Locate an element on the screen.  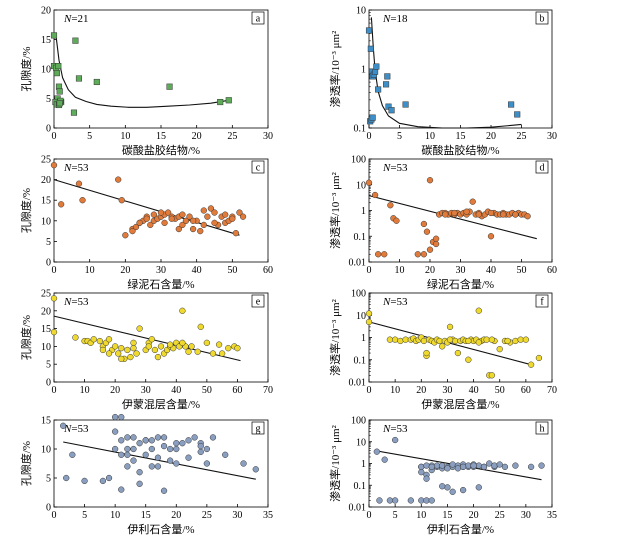
x-axis-label: 伊利石含量/% is located at coordinates (460, 529).